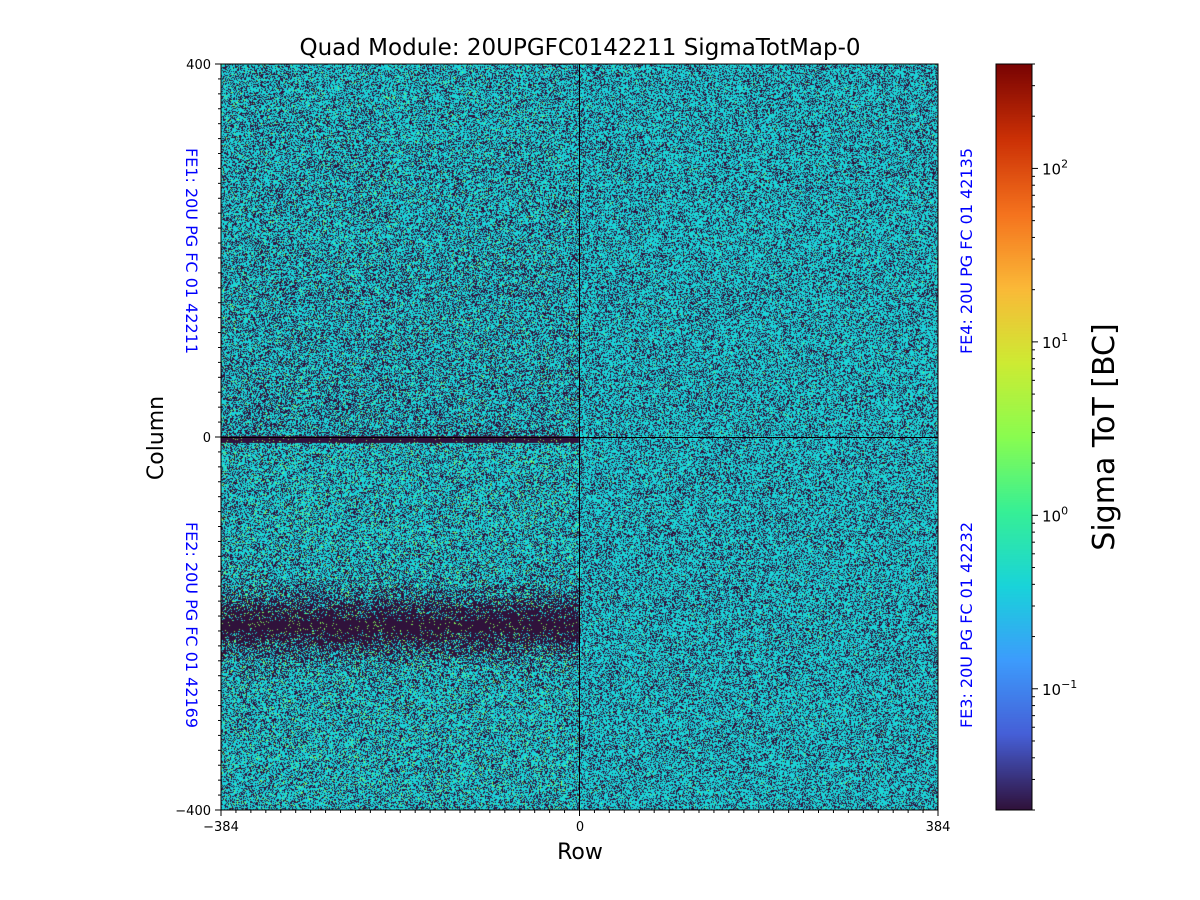 This screenshot has width=1200, height=900. I want to click on colorbar-gradient, so click(1014, 437).